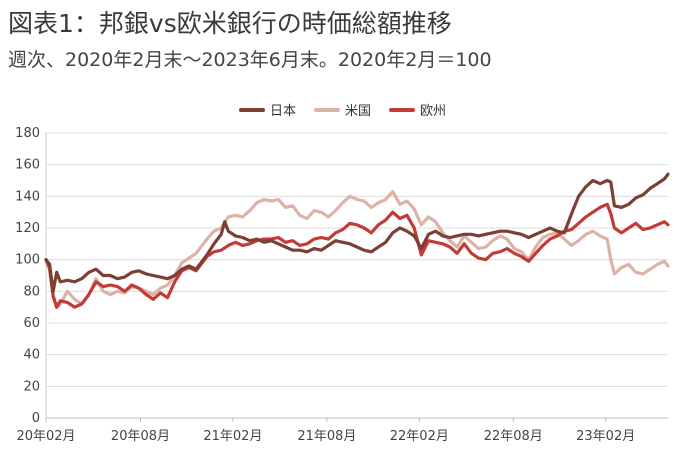 Image resolution: width=685 pixels, height=459 pixels. What do you see at coordinates (251, 109) in the screenshot?
I see `legend-swatch-japan` at bounding box center [251, 109].